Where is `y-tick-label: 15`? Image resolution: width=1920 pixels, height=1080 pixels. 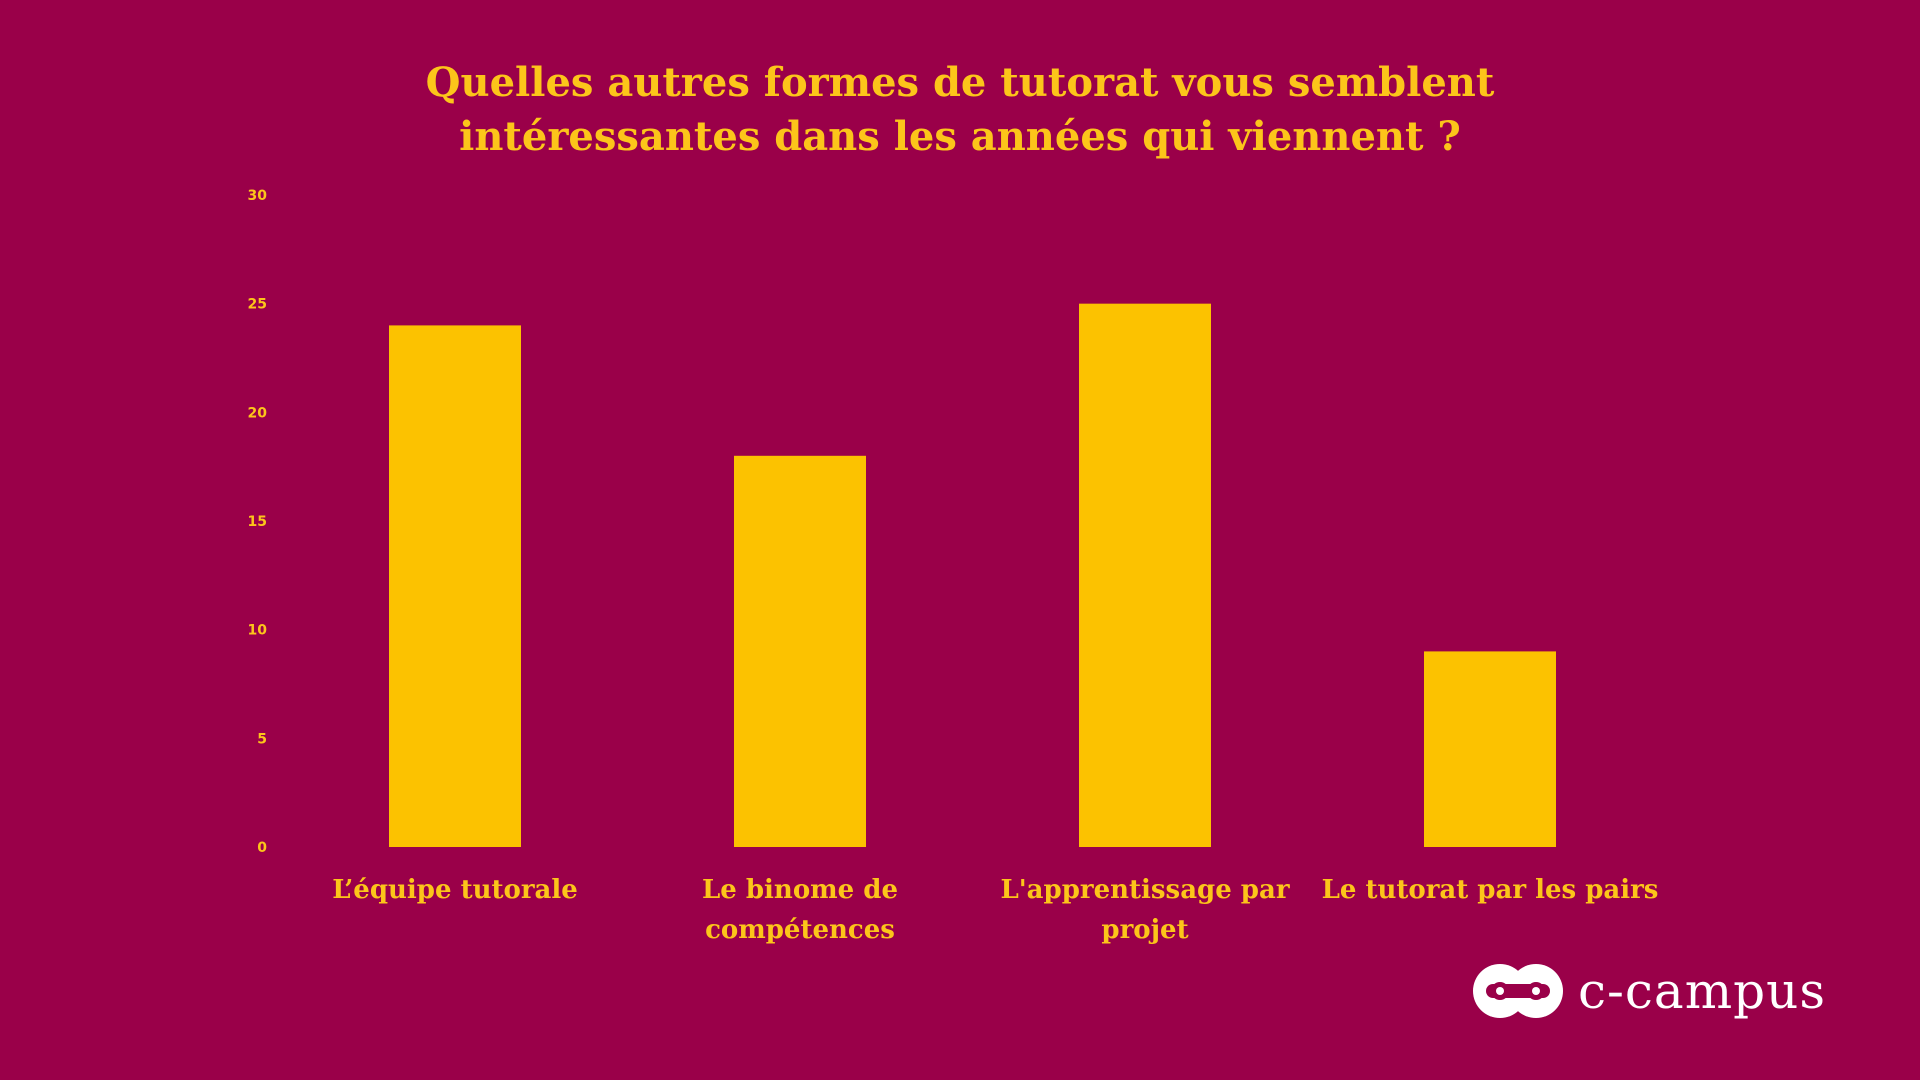 y-tick-label: 15 is located at coordinates (257, 522).